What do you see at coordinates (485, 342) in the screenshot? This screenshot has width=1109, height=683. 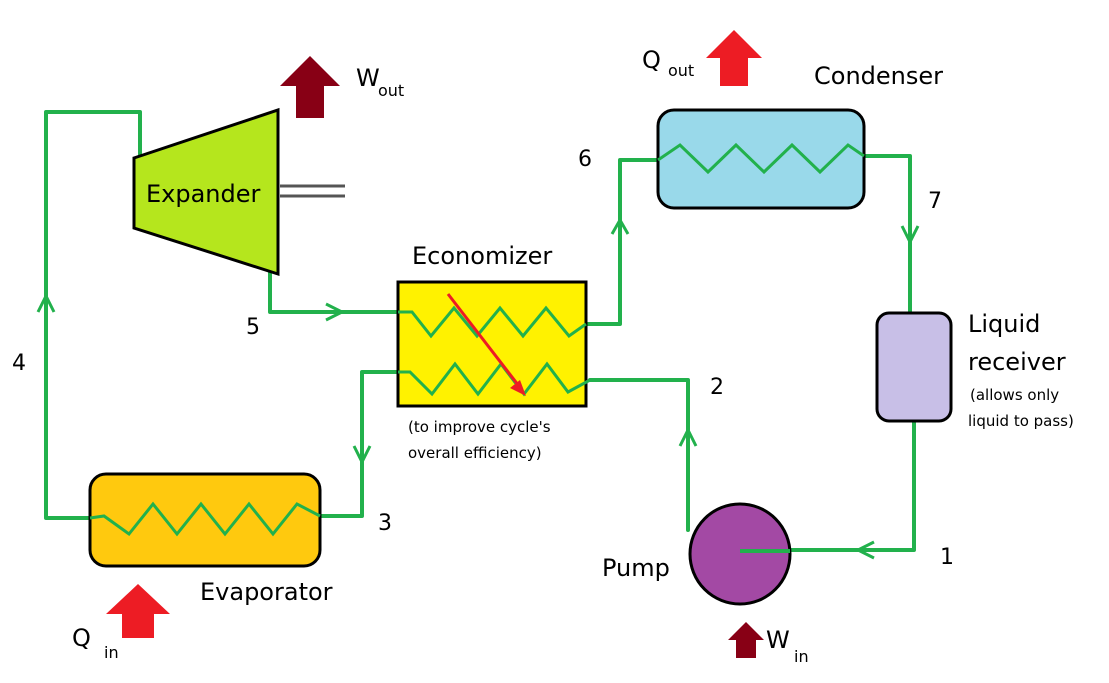 I see `heat-transfer-arrow-shaft` at bounding box center [485, 342].